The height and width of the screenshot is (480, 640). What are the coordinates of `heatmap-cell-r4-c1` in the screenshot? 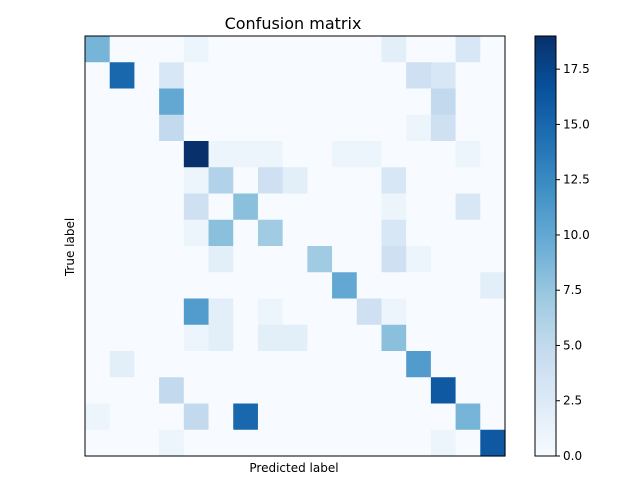 It's located at (122, 154).